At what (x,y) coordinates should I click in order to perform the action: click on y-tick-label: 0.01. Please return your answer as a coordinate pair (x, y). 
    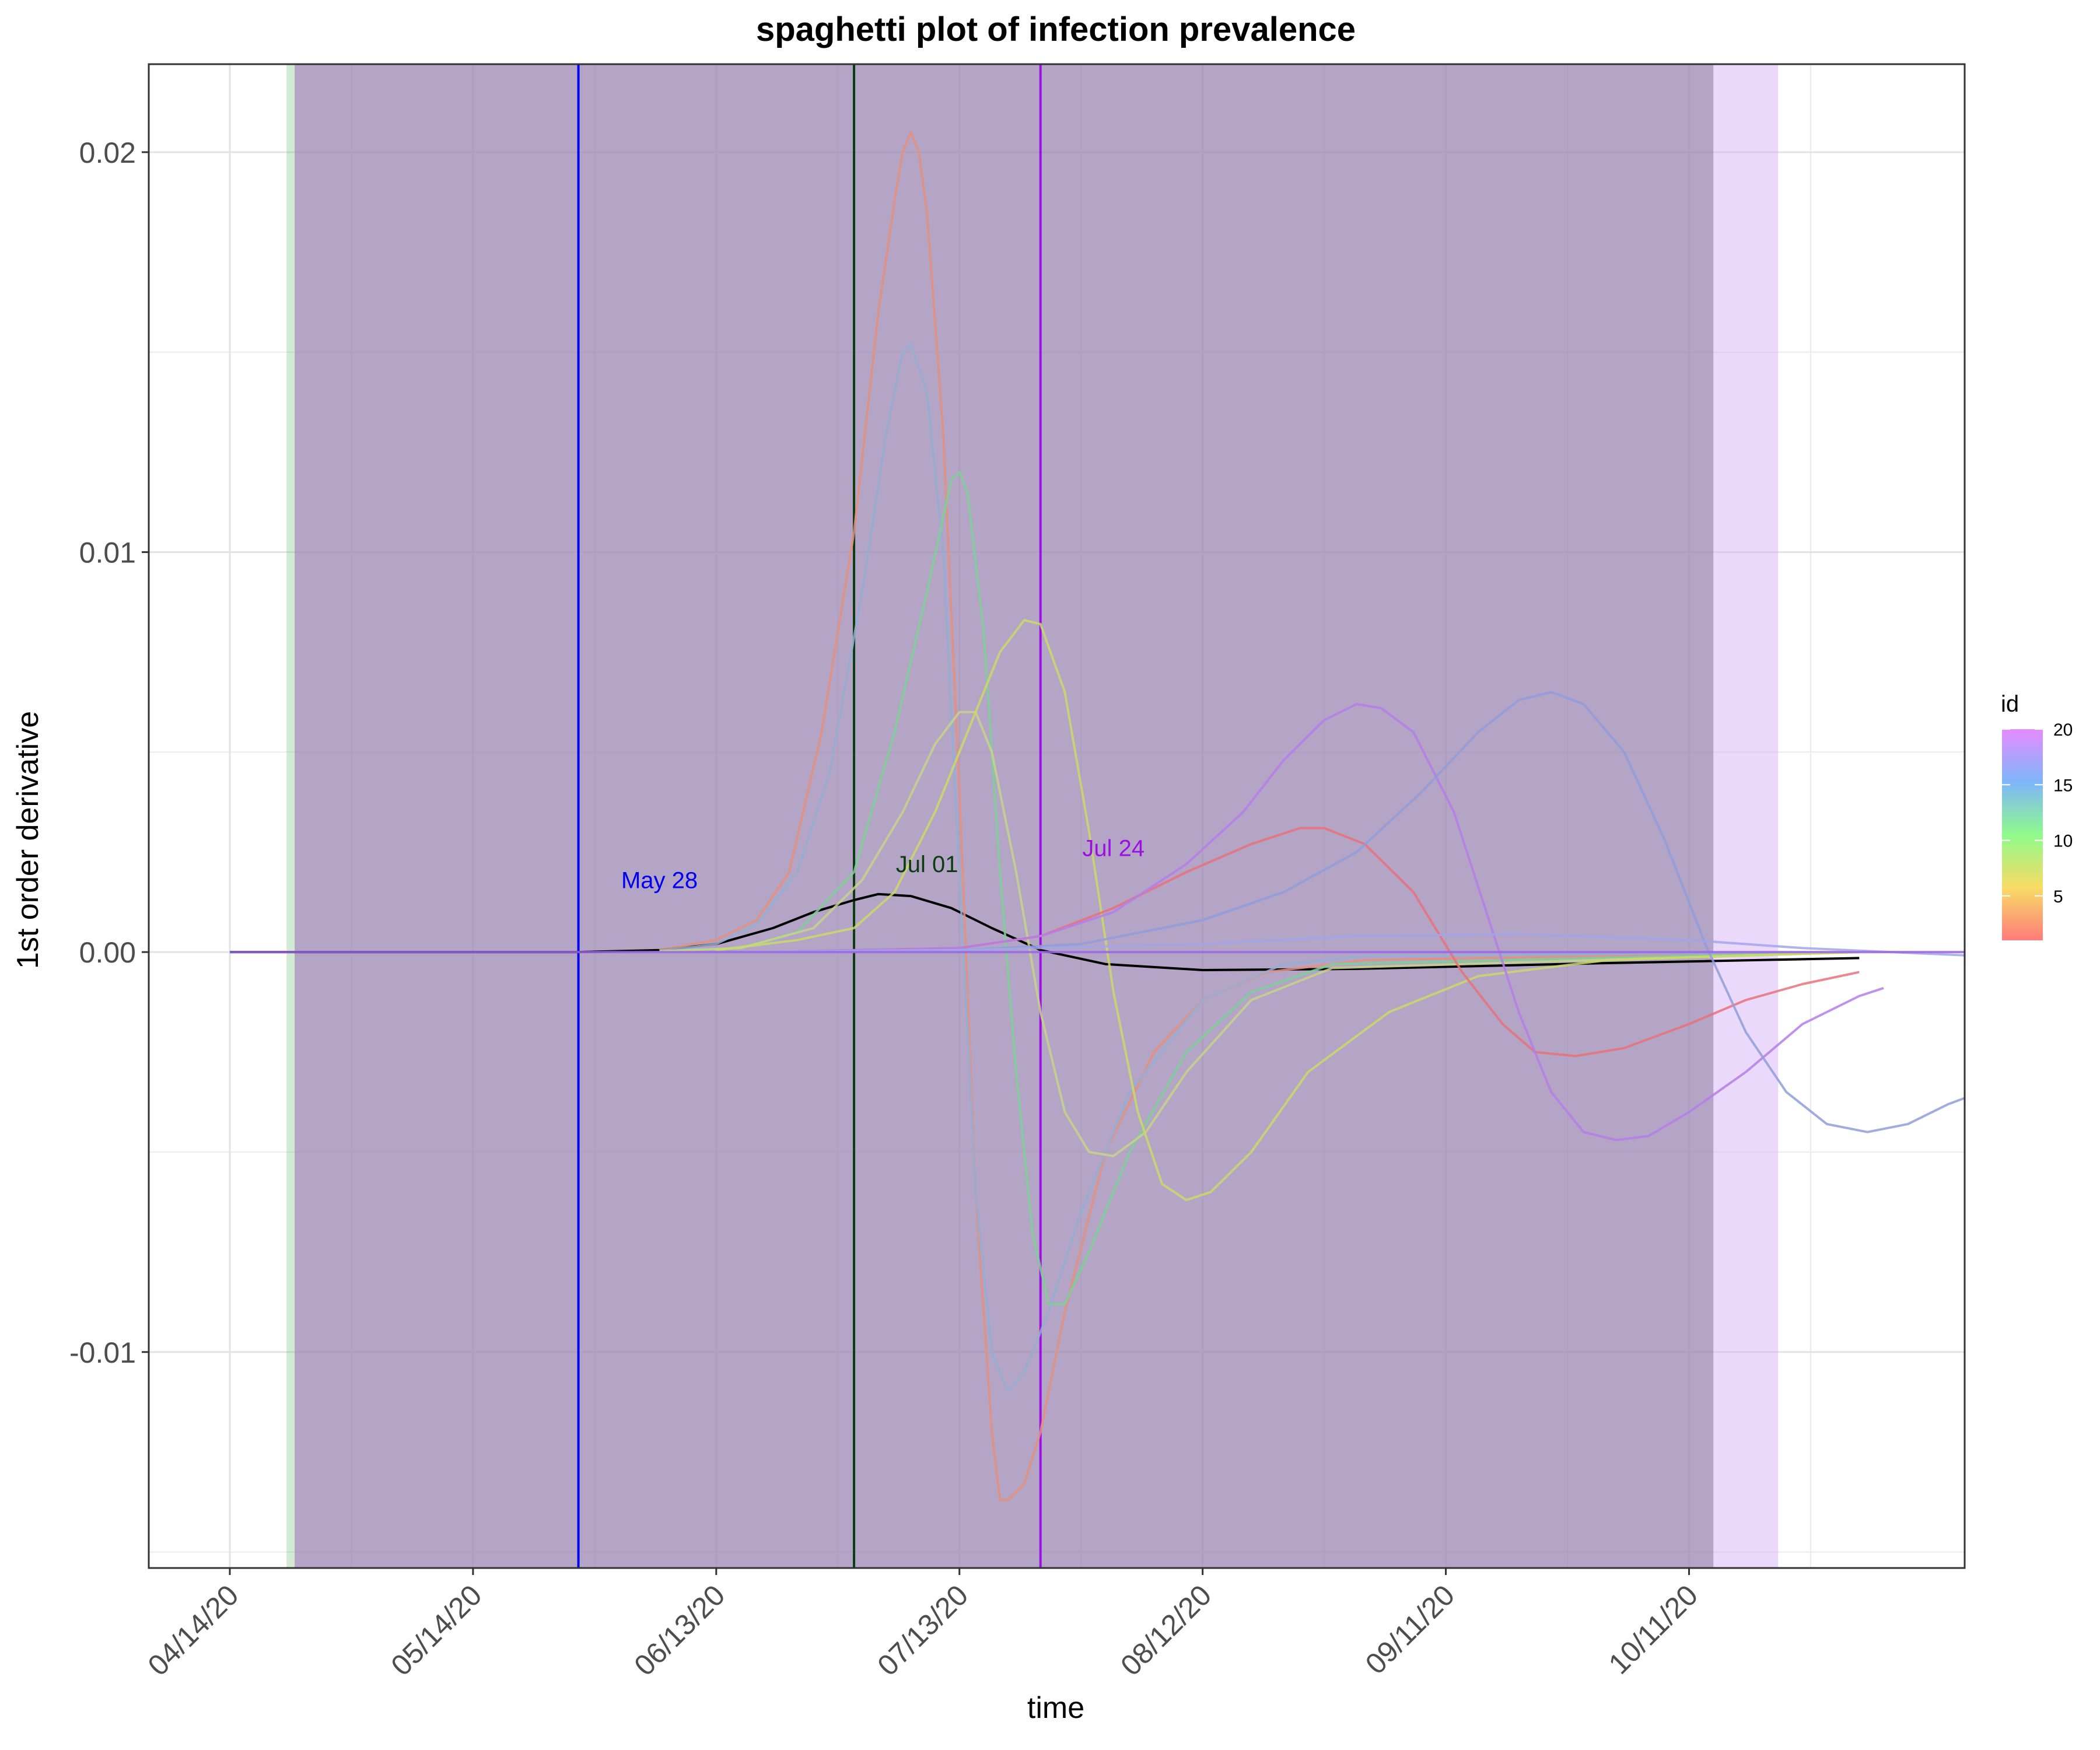
    Looking at the image, I should click on (107, 552).